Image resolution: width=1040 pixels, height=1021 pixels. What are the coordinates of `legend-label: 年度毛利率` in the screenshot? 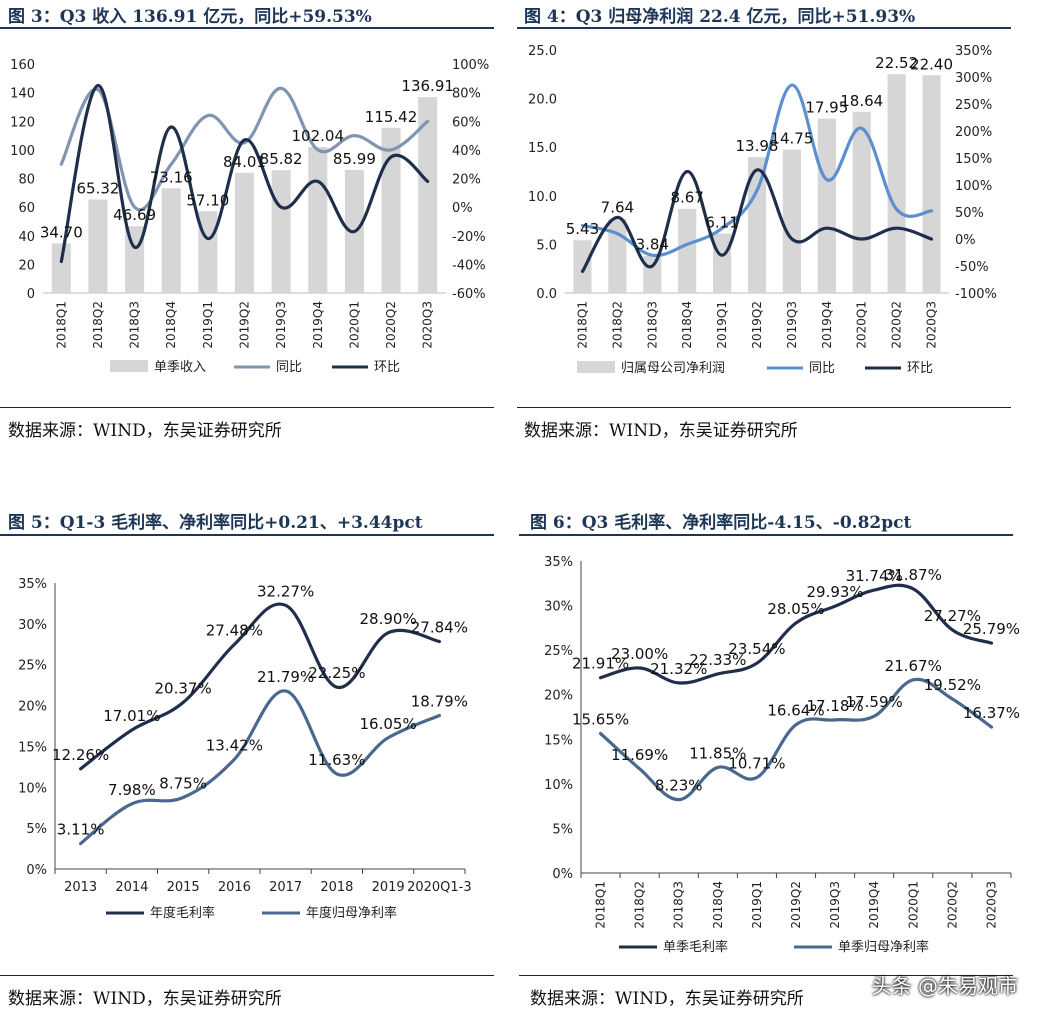 It's located at (182, 913).